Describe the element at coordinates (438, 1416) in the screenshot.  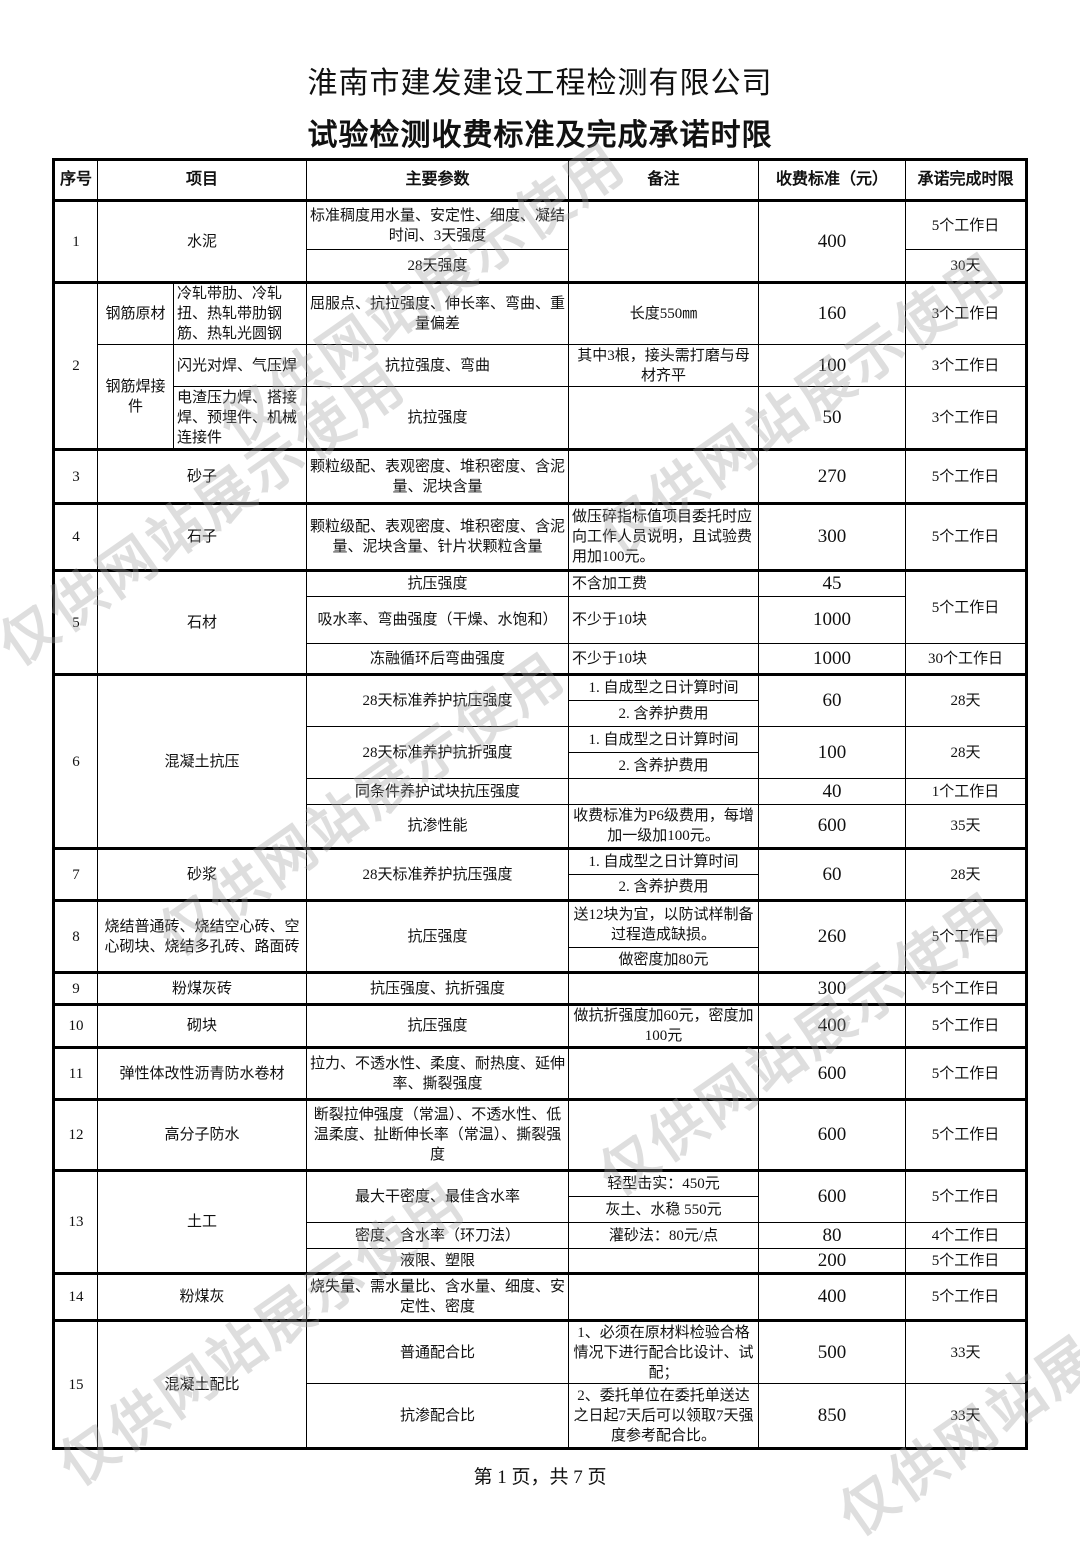
I see `params: 抗渗配合比` at that location.